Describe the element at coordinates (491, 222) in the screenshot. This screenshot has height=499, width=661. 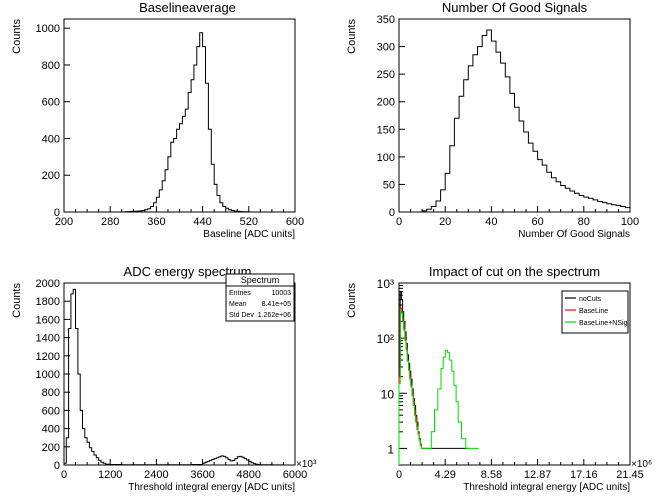
I see `x-tick-label: 40` at that location.